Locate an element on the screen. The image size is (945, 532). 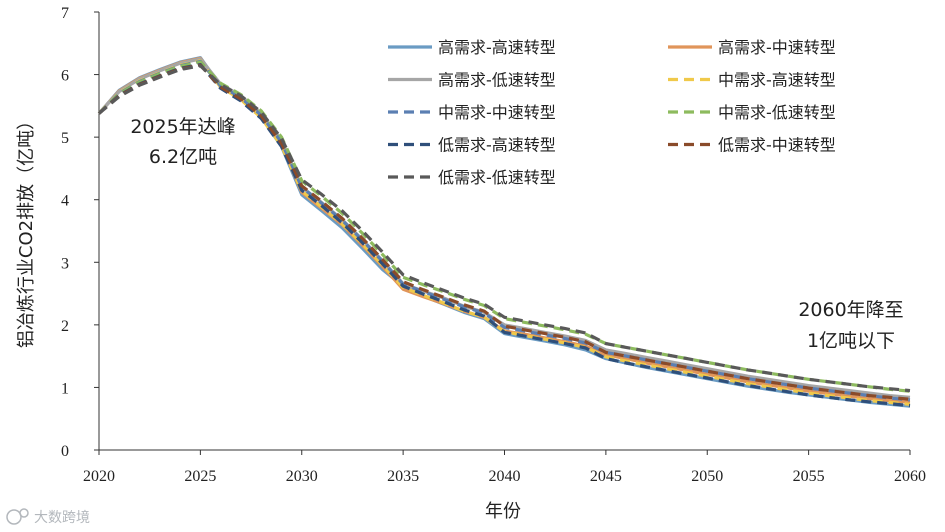
y-tick-label: 3 is located at coordinates (65, 263).